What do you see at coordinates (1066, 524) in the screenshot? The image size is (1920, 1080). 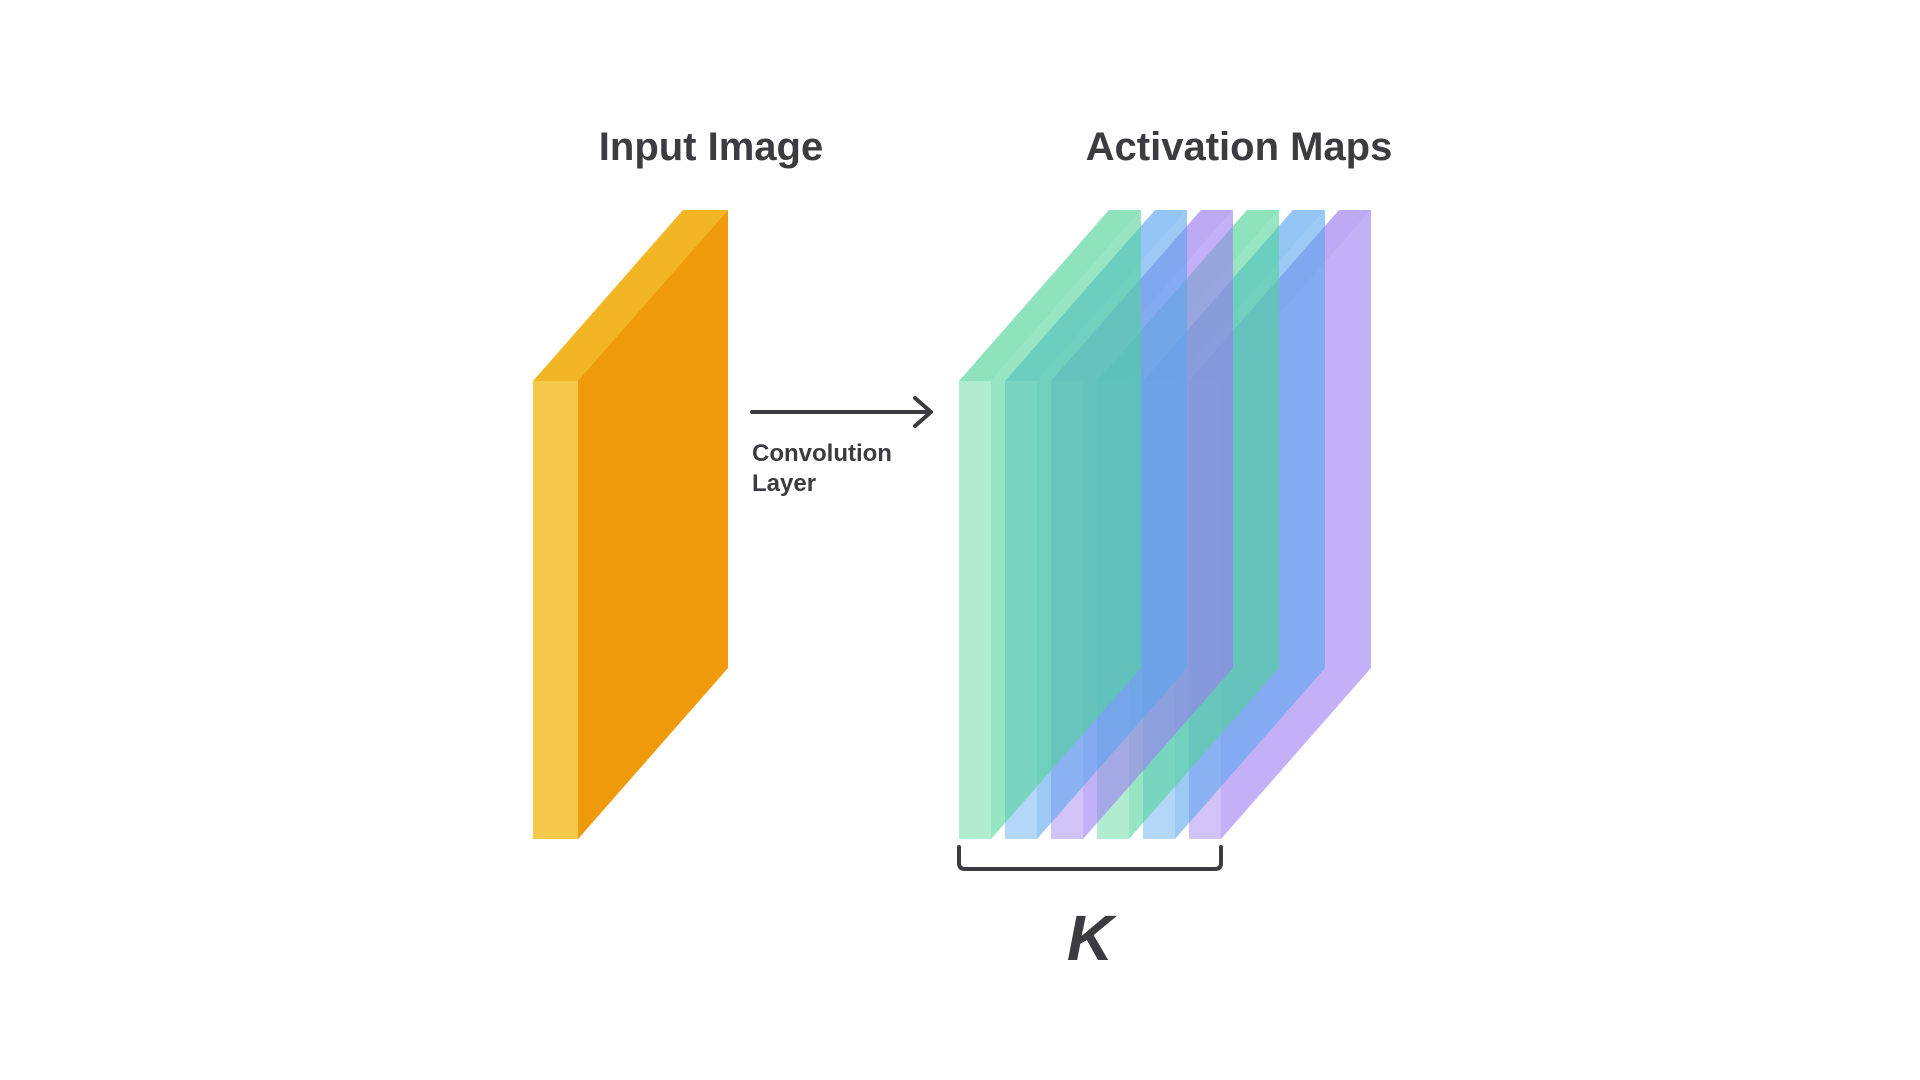 I see `activation-map-side-face` at bounding box center [1066, 524].